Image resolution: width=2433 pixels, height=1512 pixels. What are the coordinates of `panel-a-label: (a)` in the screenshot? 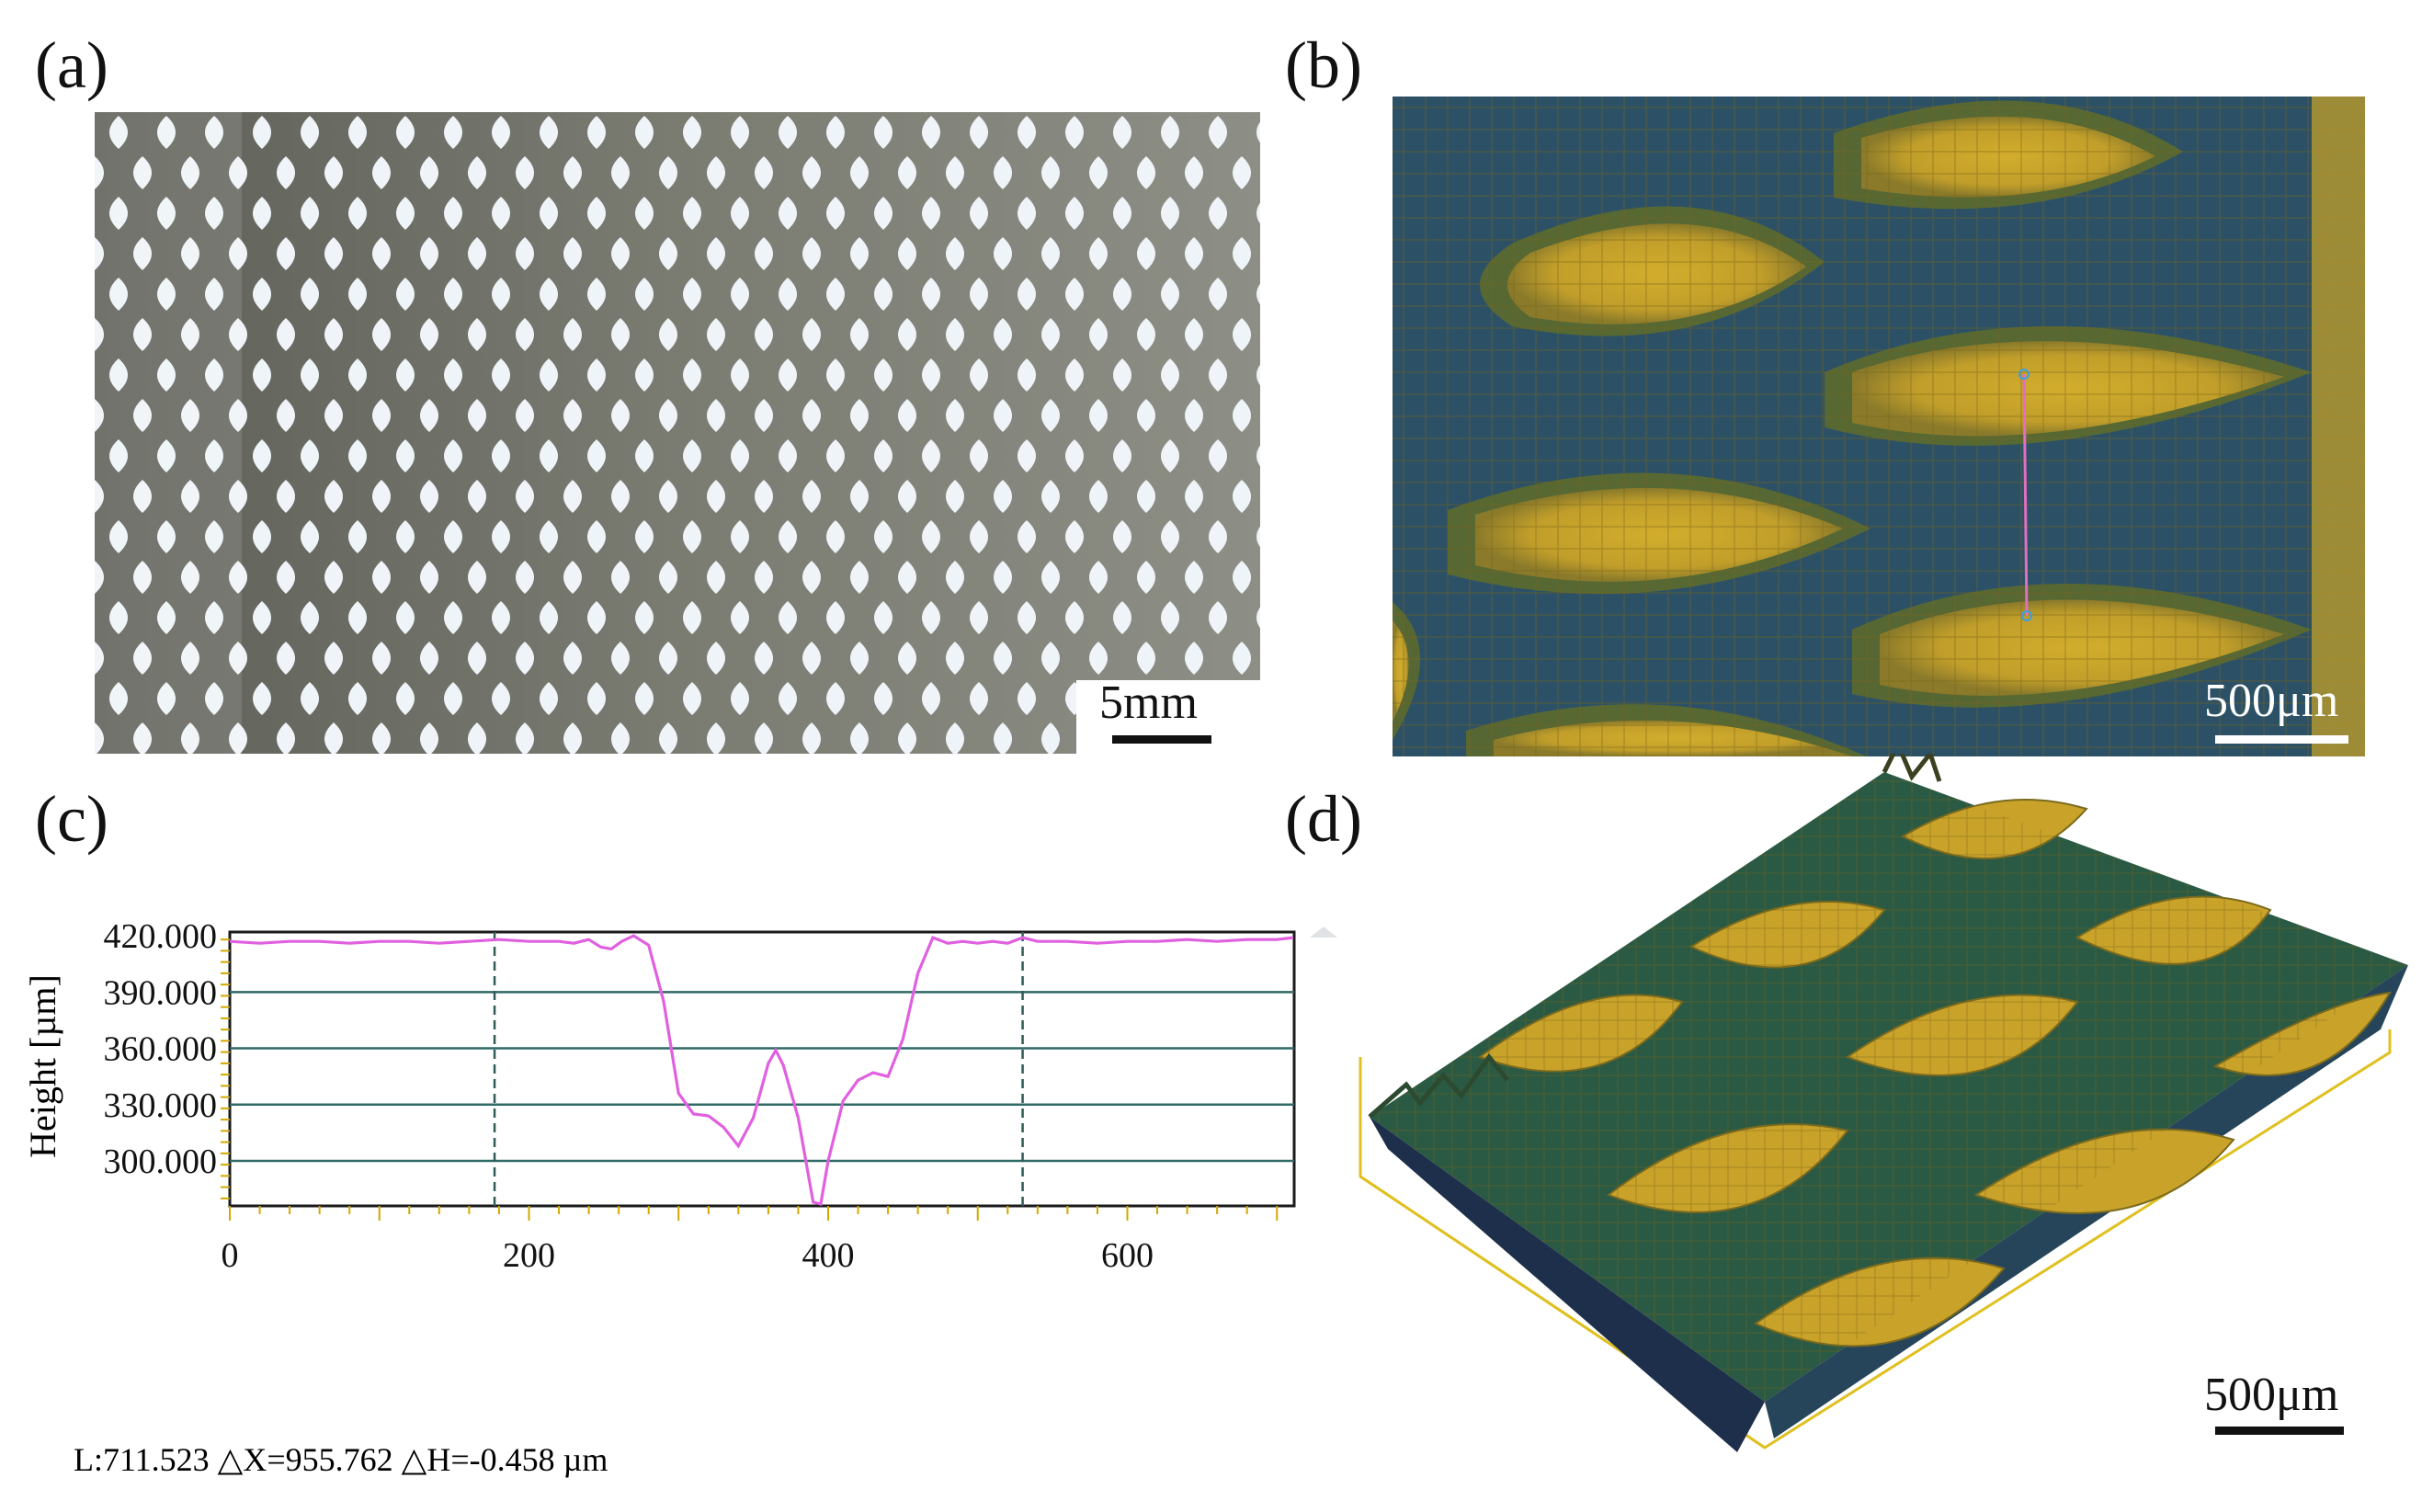 It's located at (71, 65).